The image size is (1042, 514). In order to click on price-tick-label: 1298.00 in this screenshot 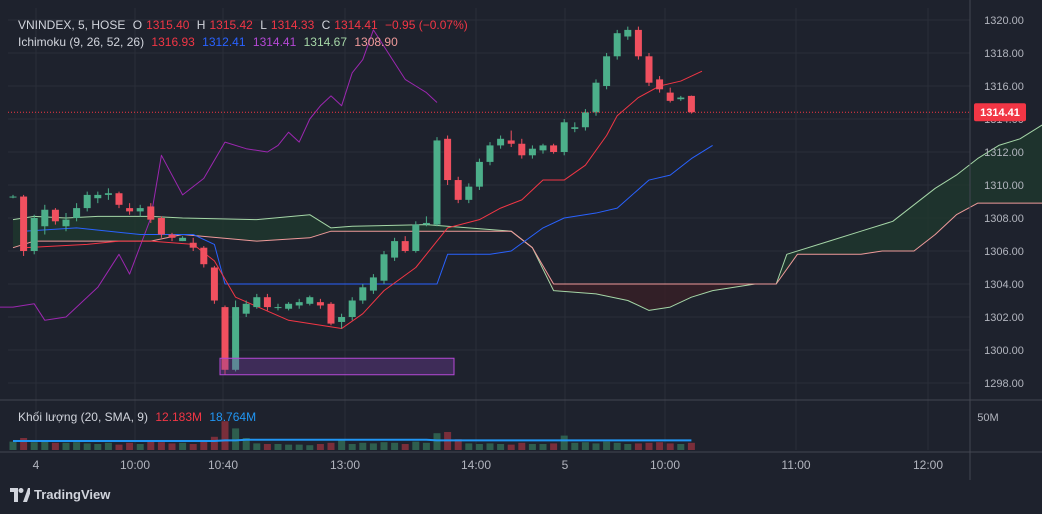, I will do `click(1004, 384)`.